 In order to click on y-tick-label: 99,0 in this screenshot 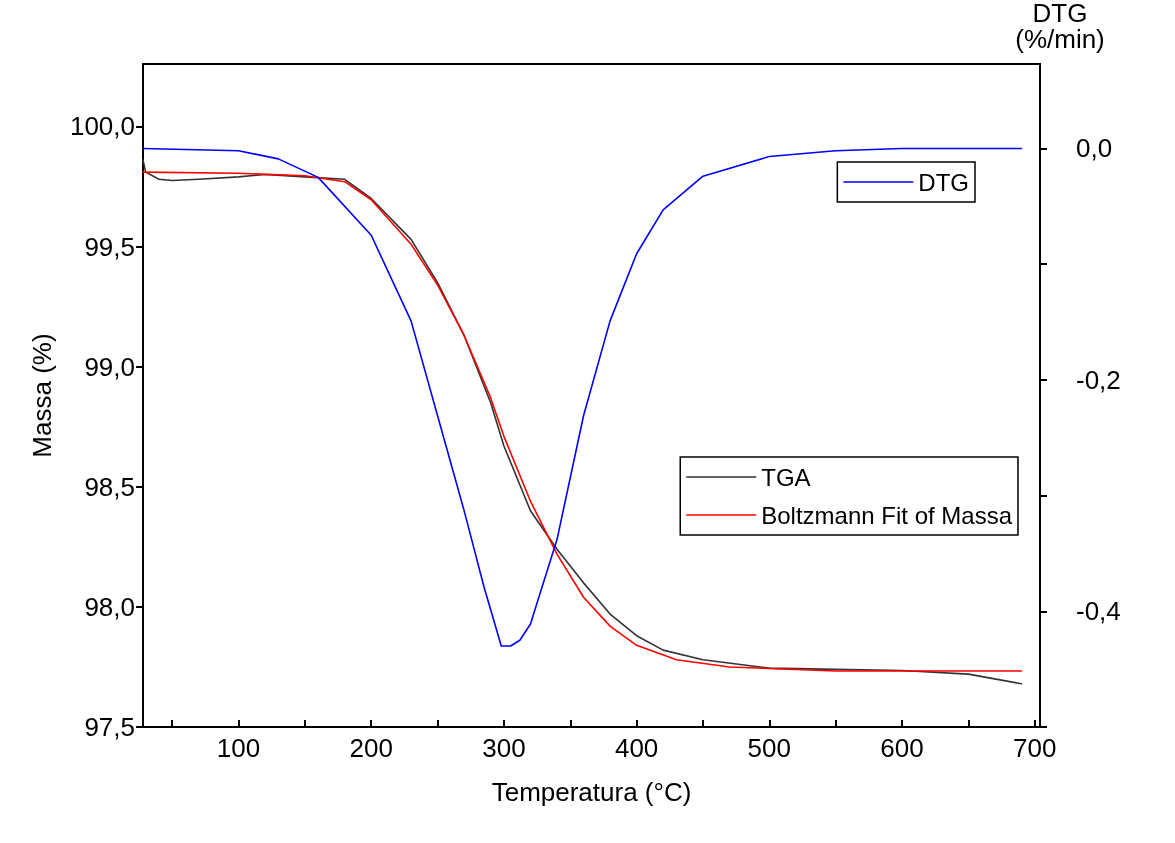, I will do `click(109, 366)`.